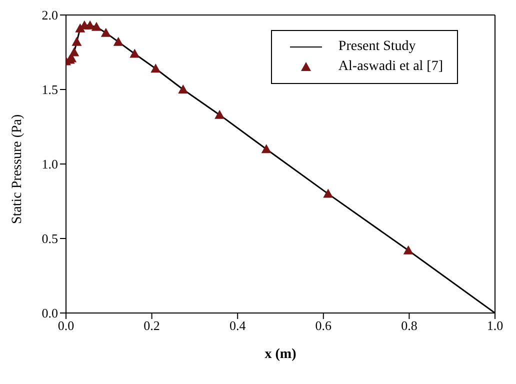 This screenshot has height=384, width=516. What do you see at coordinates (17, 169) in the screenshot?
I see `y-axis-title: Static Pressure (Pa)` at bounding box center [17, 169].